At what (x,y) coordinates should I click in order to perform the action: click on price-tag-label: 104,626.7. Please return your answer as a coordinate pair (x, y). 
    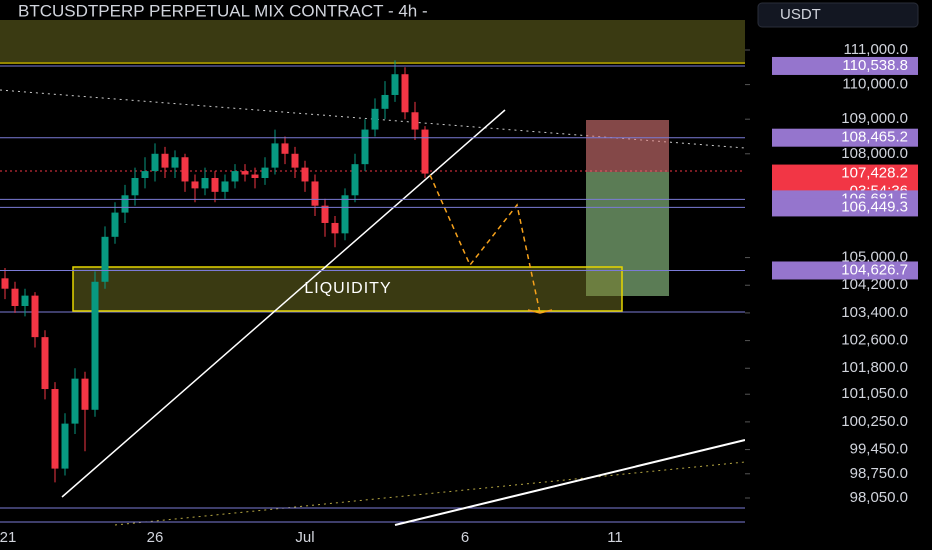
    Looking at the image, I should click on (874, 269).